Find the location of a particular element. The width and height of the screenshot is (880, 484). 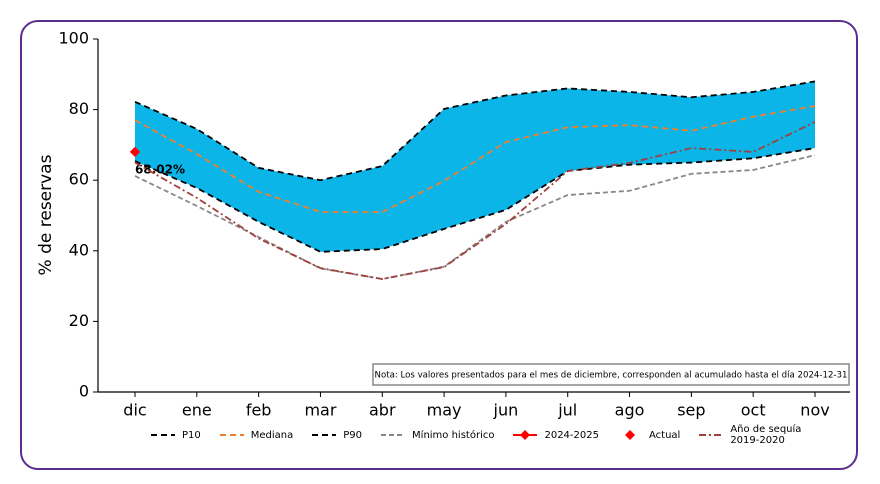

y-tick-label: 20 is located at coordinates (79, 320).